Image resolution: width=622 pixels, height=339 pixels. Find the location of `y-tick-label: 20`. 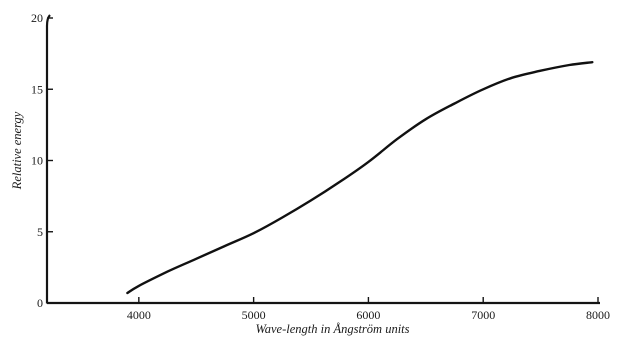

y-tick-label: 20 is located at coordinates (37, 18).